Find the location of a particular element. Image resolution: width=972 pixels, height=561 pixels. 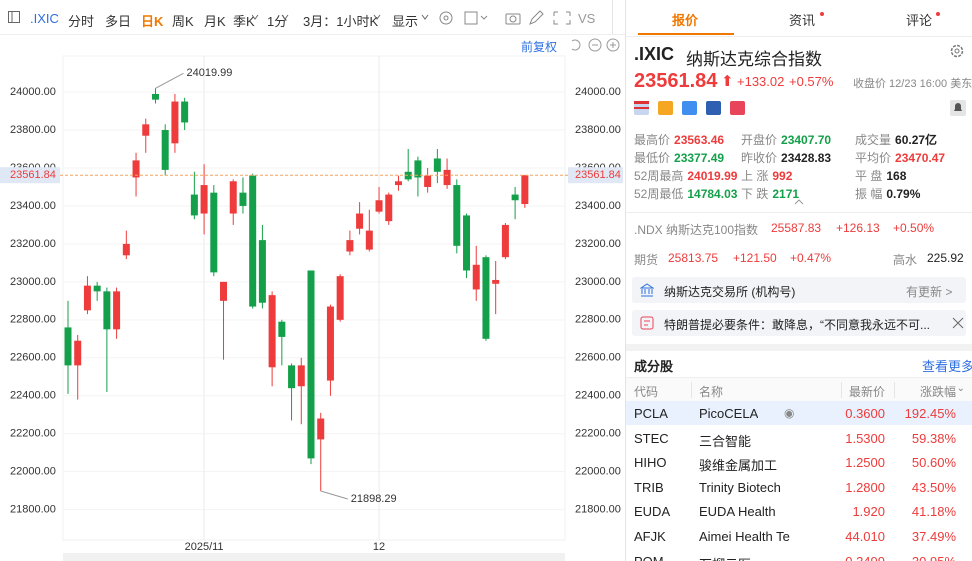

stat: 52周最高 24019.99 is located at coordinates (685, 175).